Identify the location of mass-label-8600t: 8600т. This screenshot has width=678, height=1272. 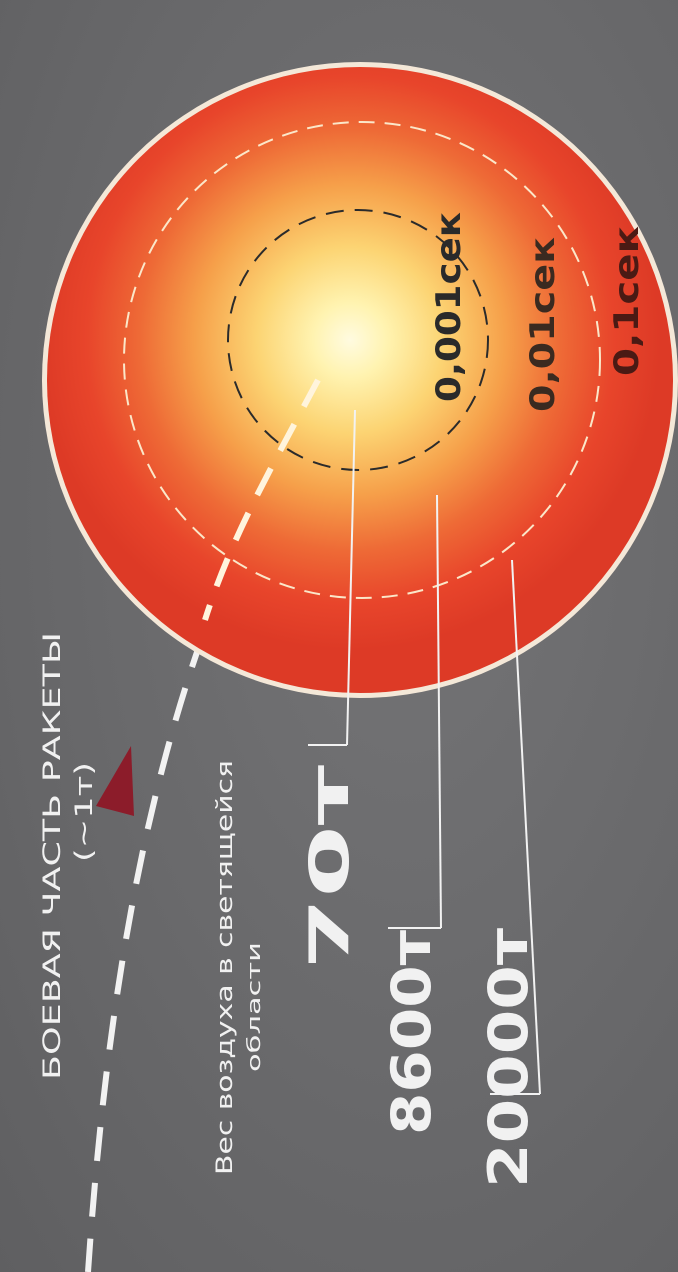
(411, 1032).